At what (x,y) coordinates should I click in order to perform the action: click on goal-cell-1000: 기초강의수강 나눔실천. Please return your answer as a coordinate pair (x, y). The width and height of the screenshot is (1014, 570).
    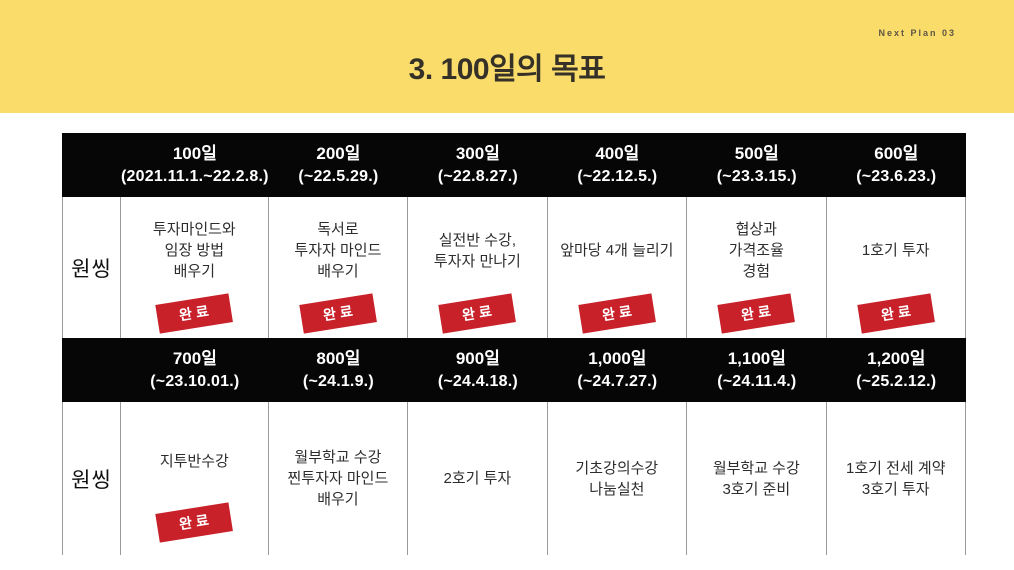
    Looking at the image, I should click on (617, 478).